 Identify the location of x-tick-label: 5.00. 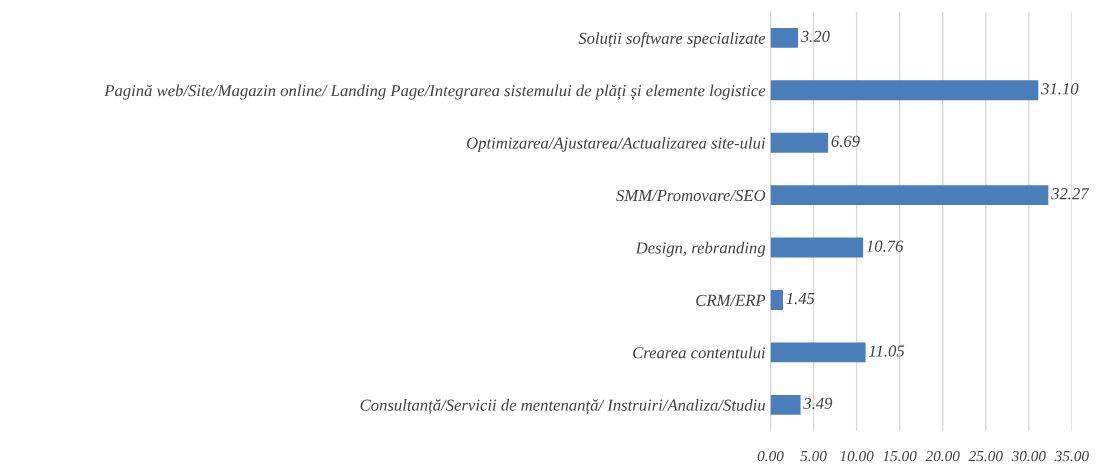
(813, 456).